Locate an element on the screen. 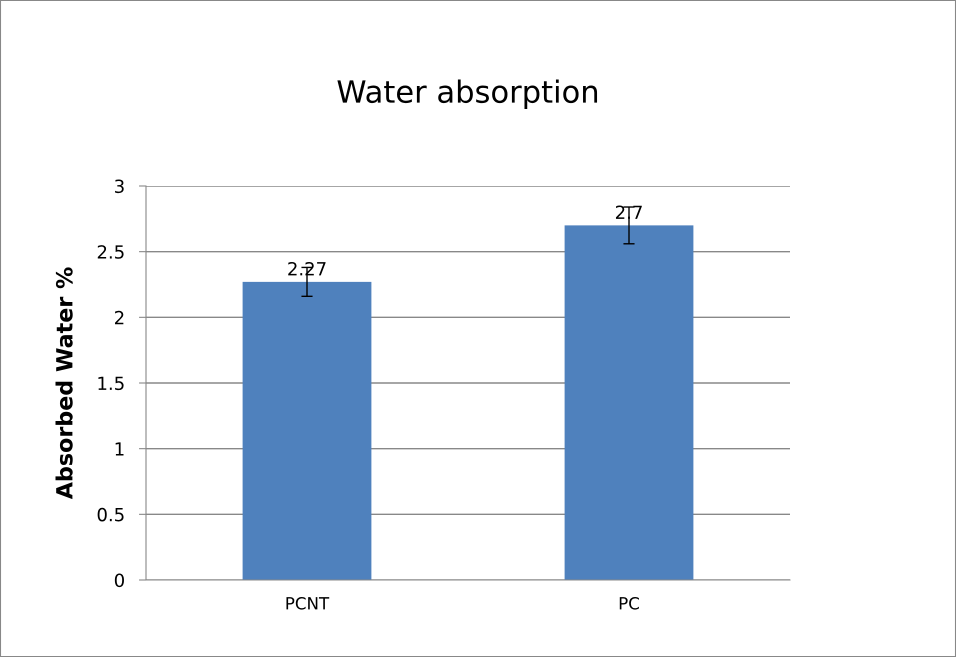  y-tick-label: 2.5 is located at coordinates (111, 252).